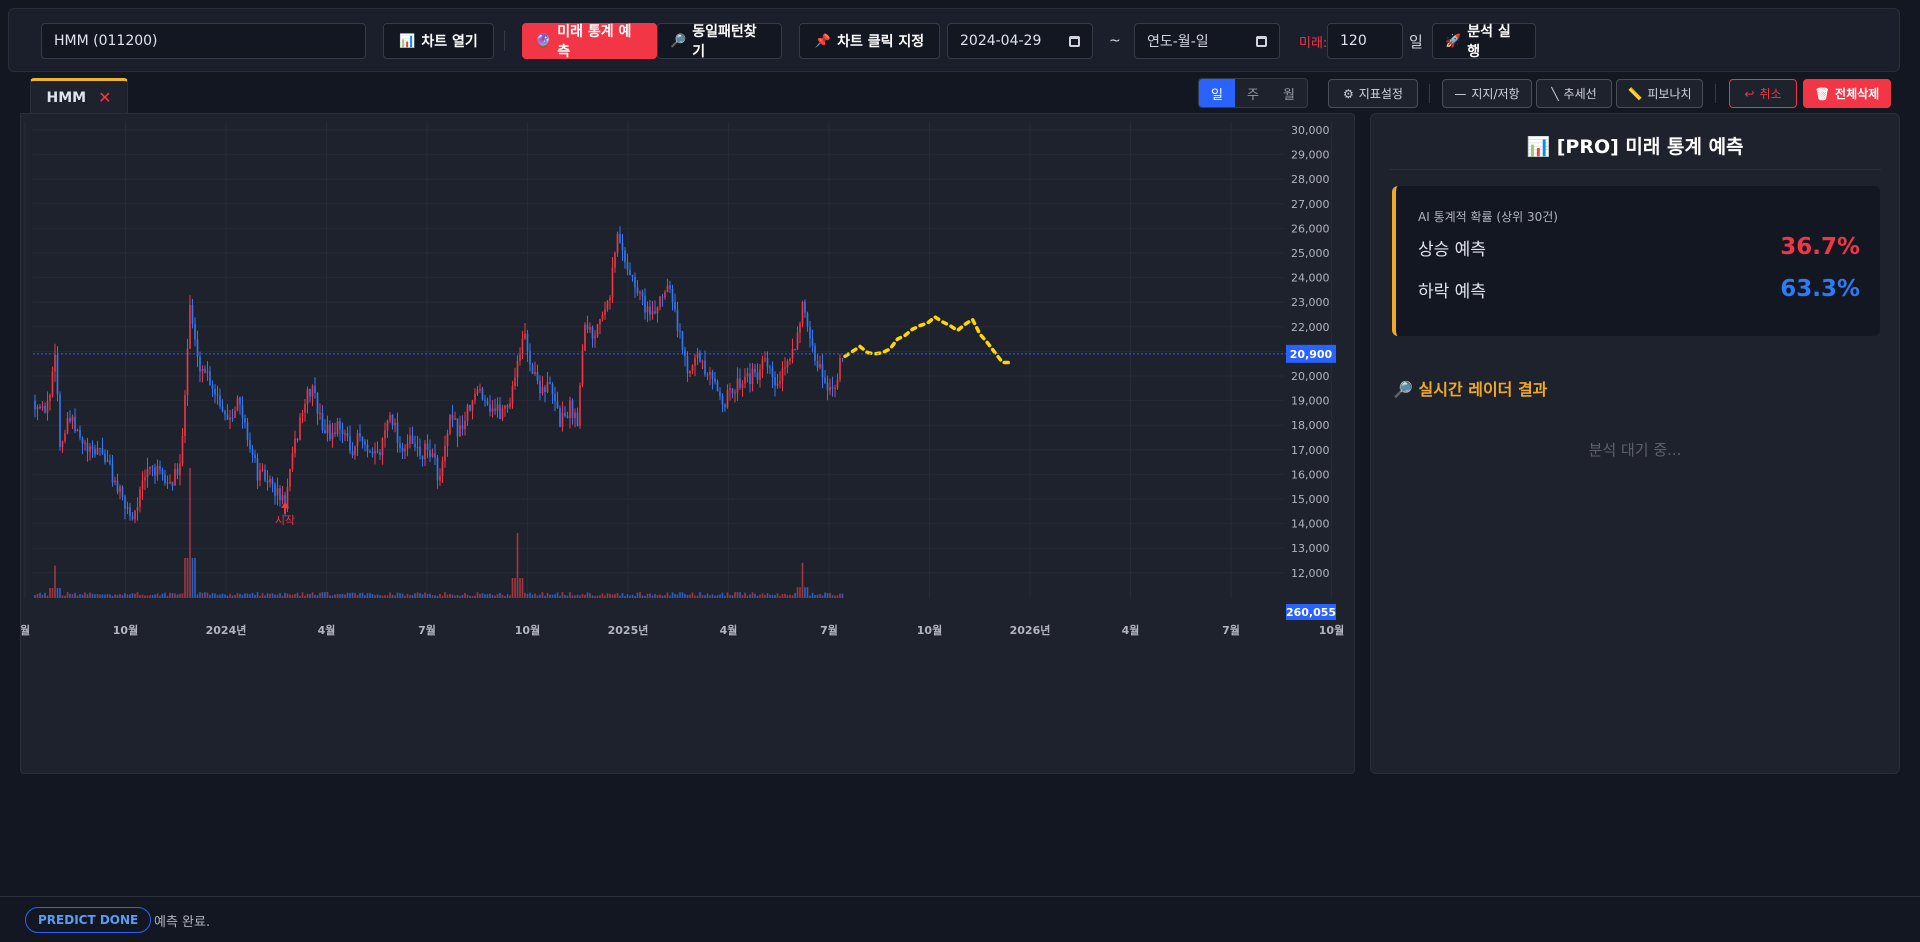 This screenshot has height=942, width=1920. What do you see at coordinates (1253, 95) in the screenshot?
I see `interval-week: 주` at bounding box center [1253, 95].